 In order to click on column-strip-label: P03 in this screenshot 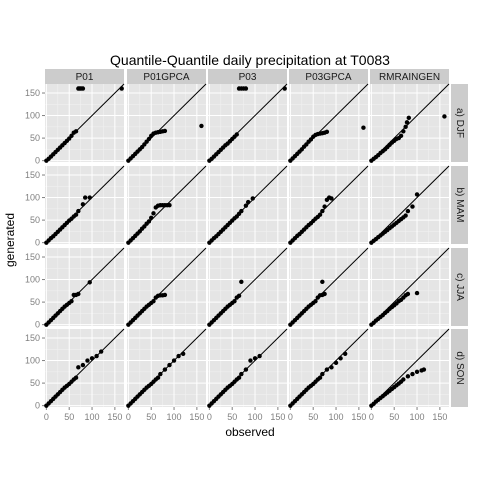, I will do `click(248, 77)`.